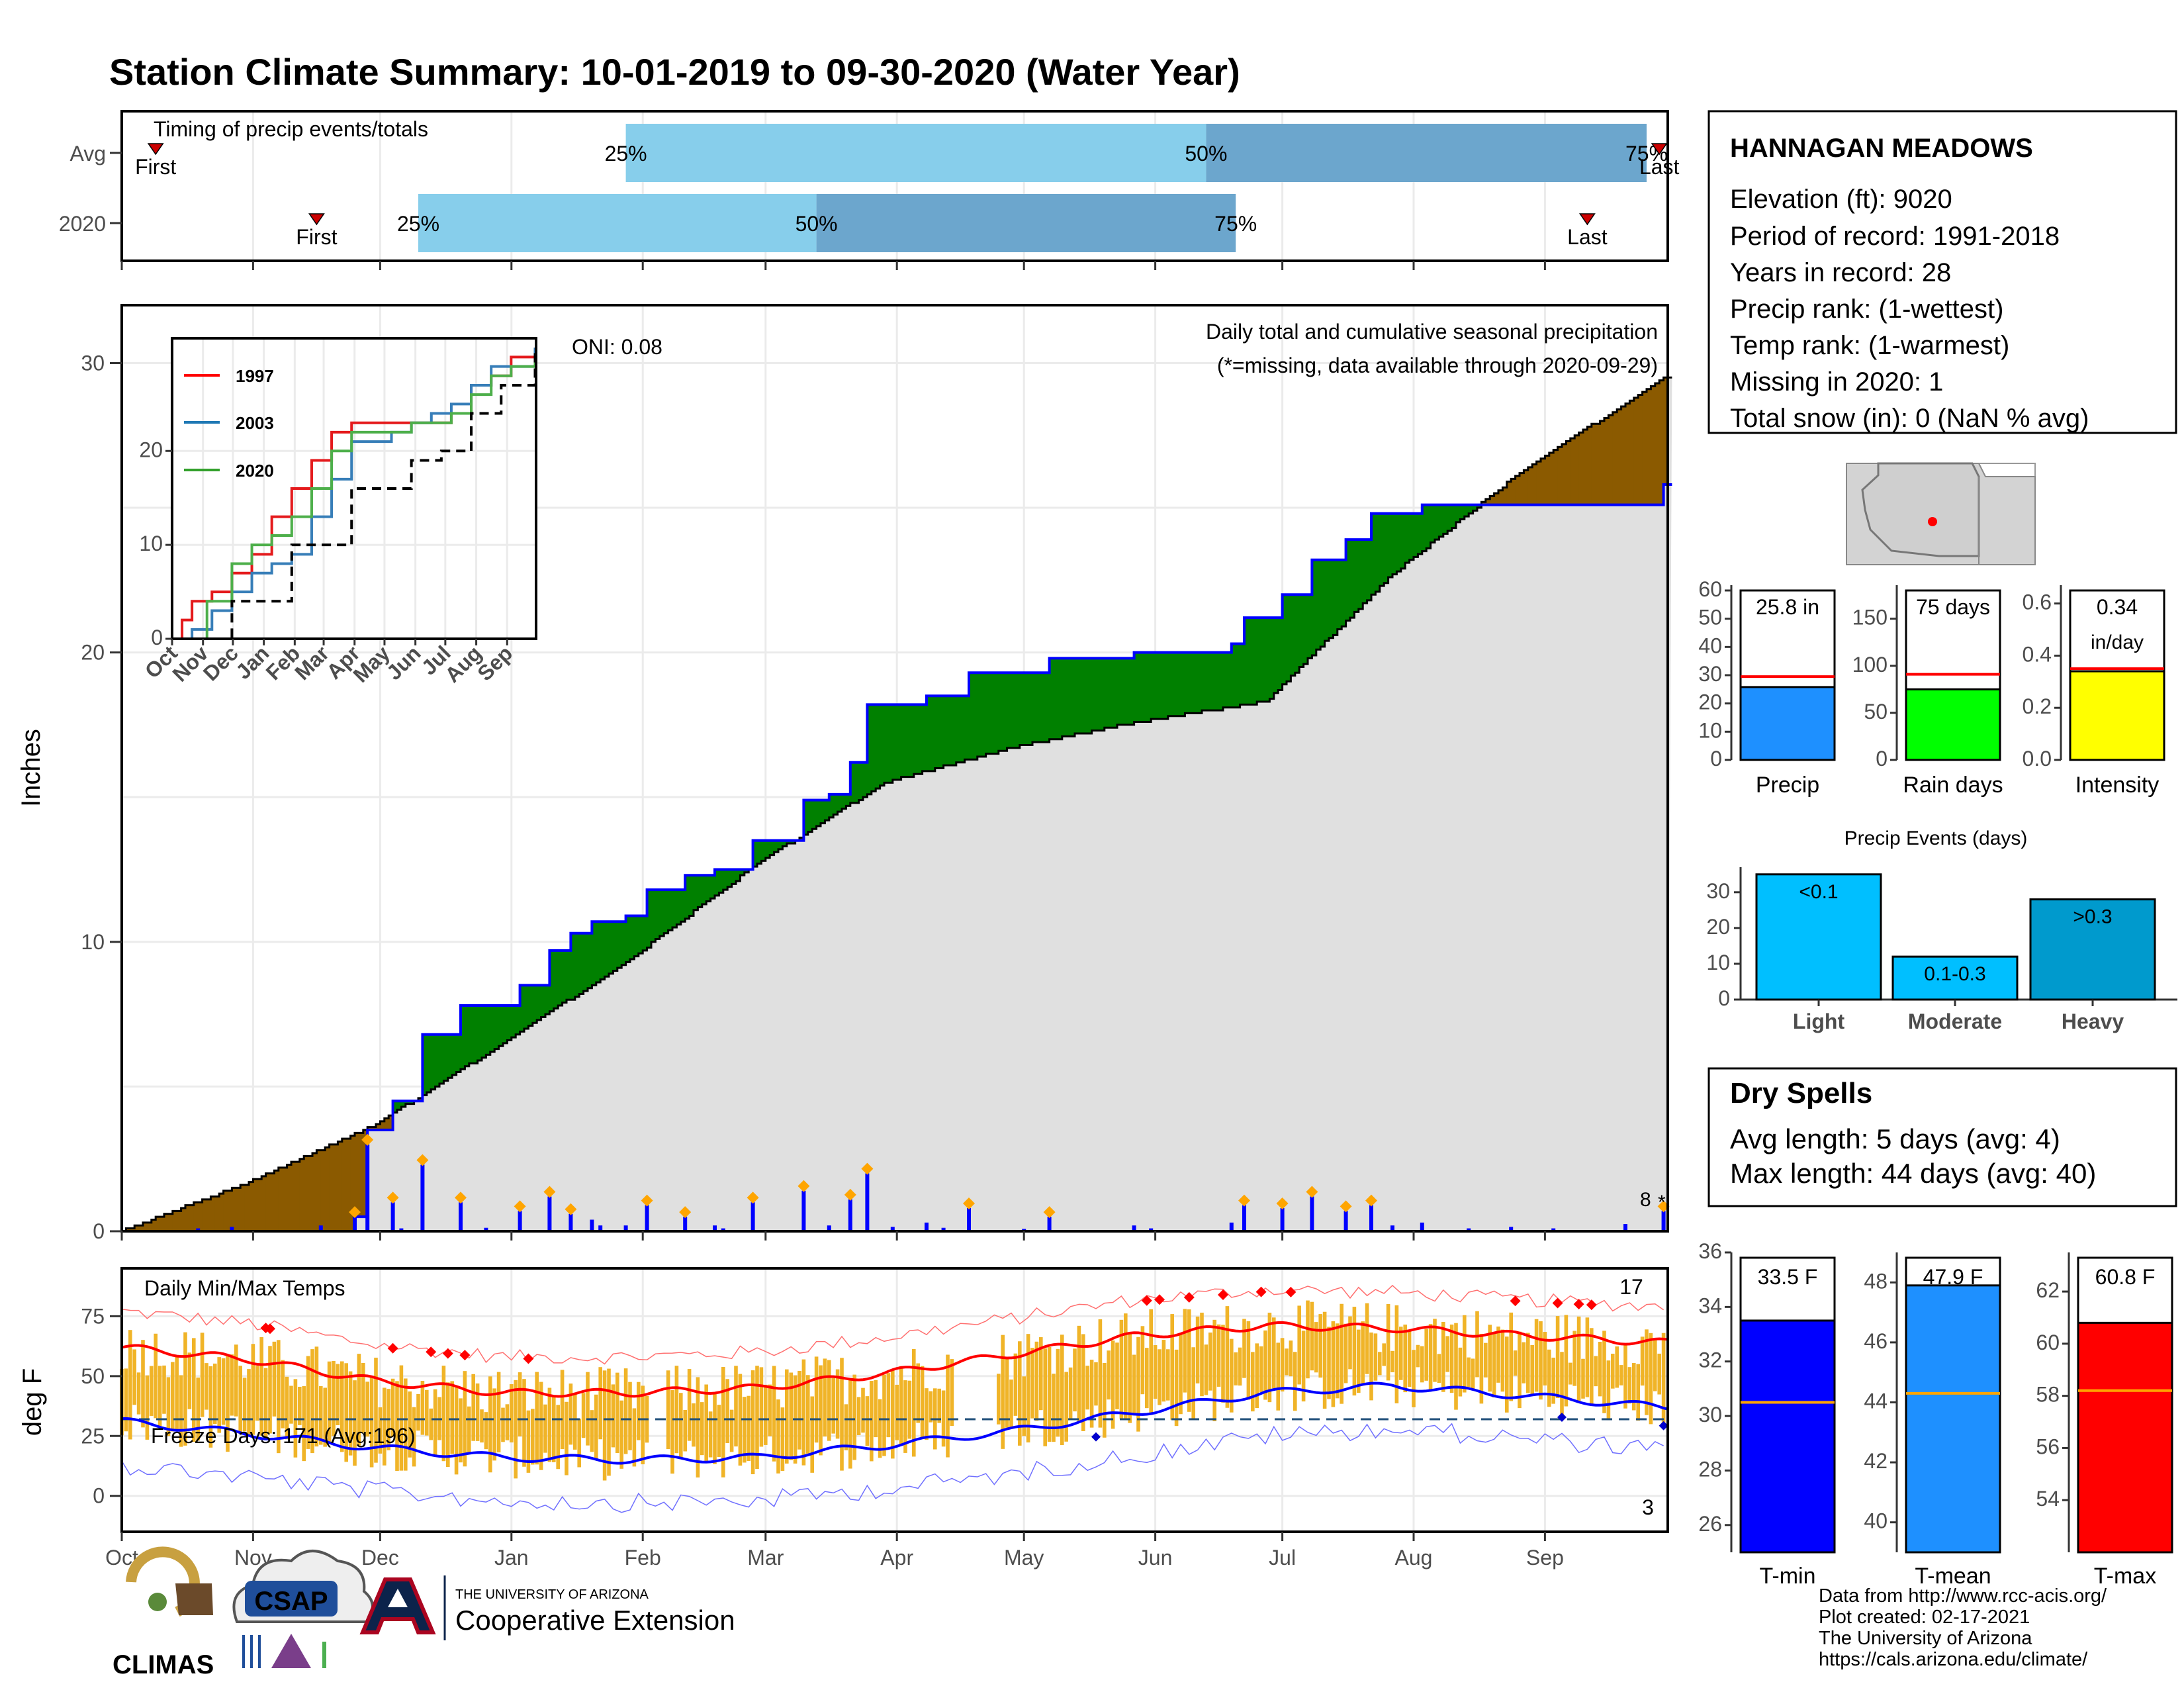 The width and height of the screenshot is (2184, 1688). Describe the element at coordinates (1895, 236) in the screenshot. I see `station-period: Period of record: 1991-2018` at that location.